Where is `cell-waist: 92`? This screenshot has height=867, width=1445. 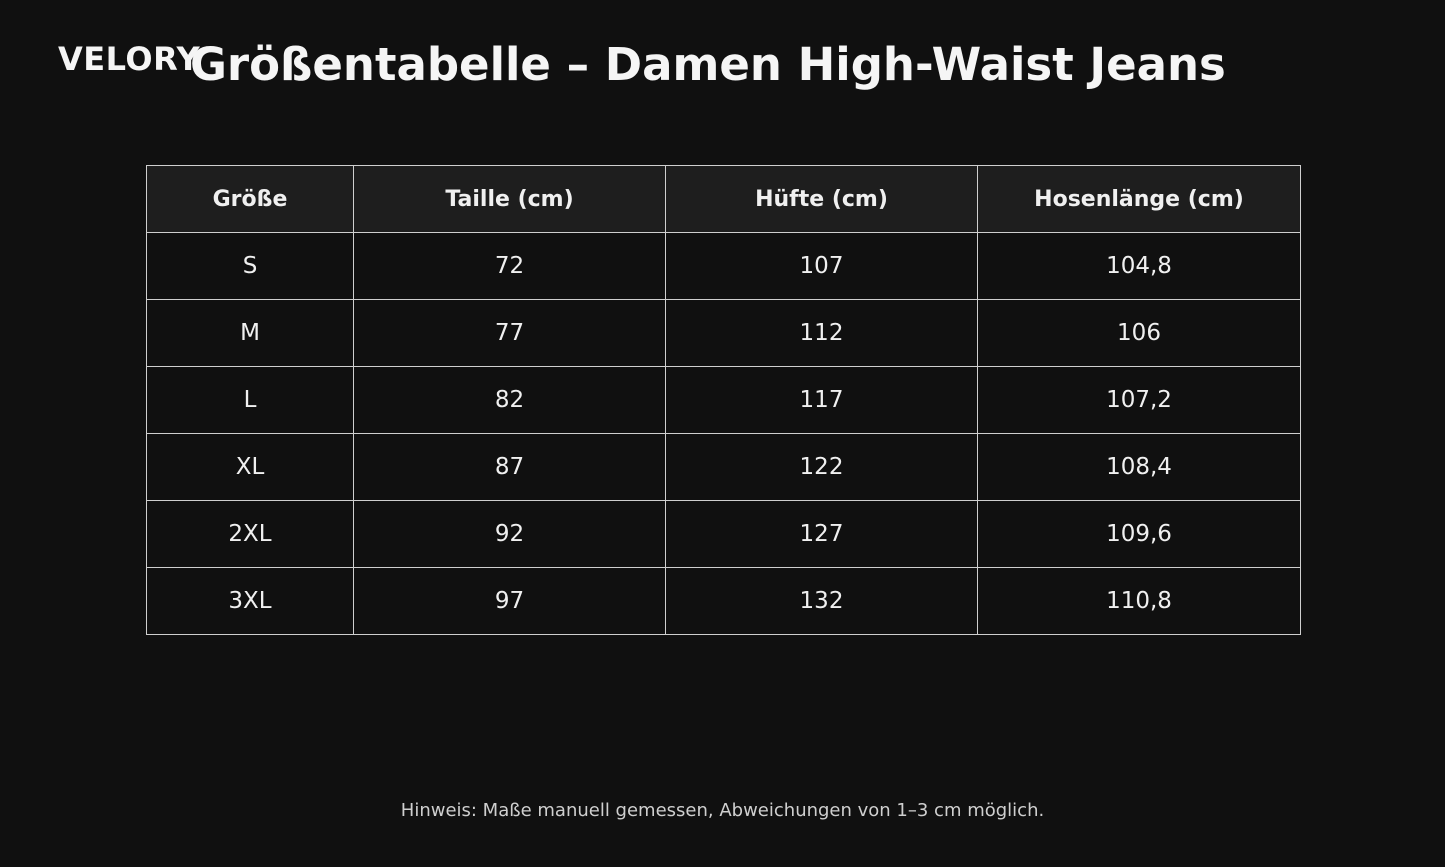 cell-waist: 92 is located at coordinates (509, 534).